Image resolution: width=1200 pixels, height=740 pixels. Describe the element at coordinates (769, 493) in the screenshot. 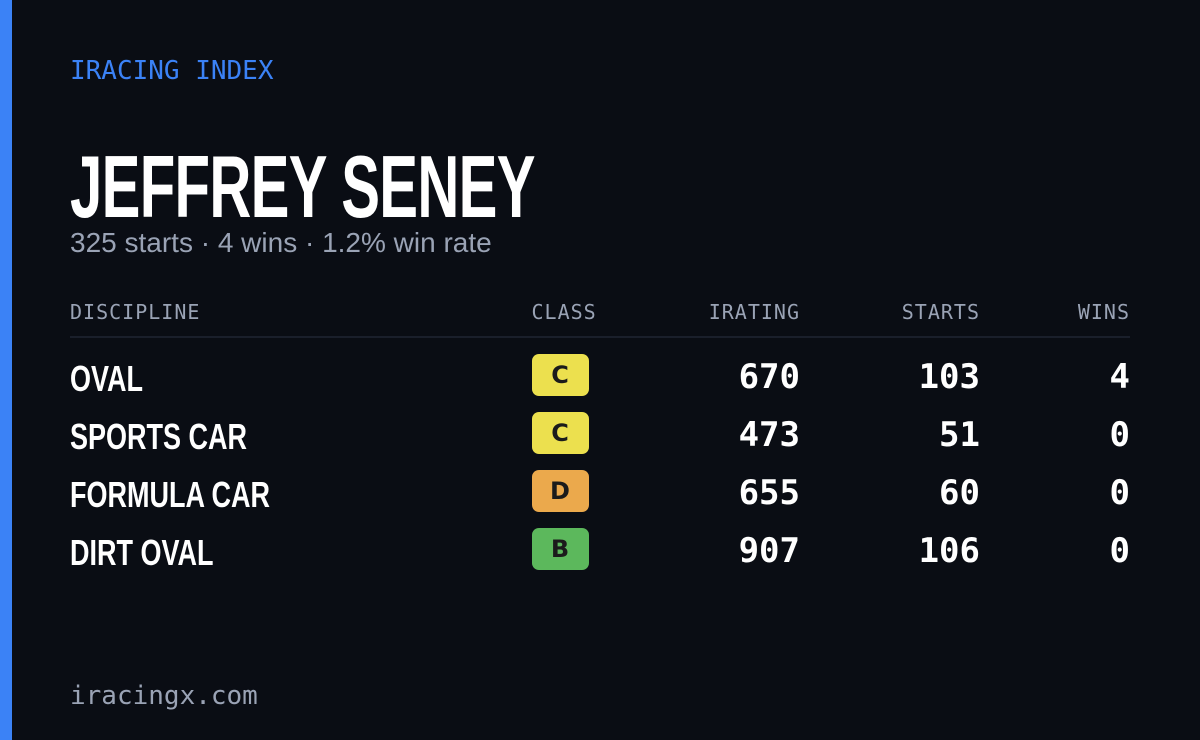

I see `irating: 655` at that location.